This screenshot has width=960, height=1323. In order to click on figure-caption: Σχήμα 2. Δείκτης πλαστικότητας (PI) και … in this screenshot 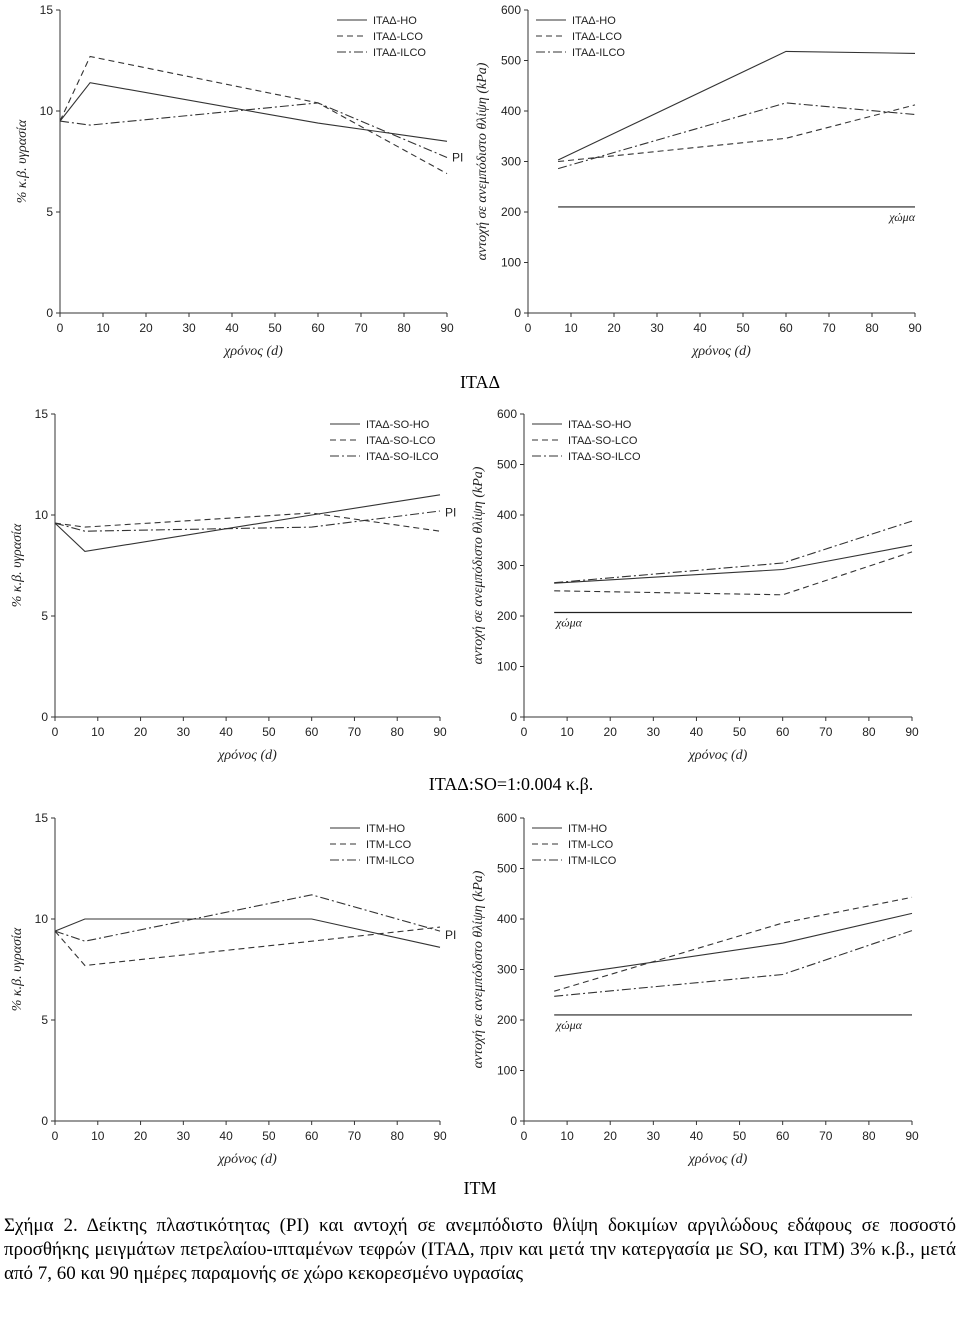, I will do `click(480, 1249)`.